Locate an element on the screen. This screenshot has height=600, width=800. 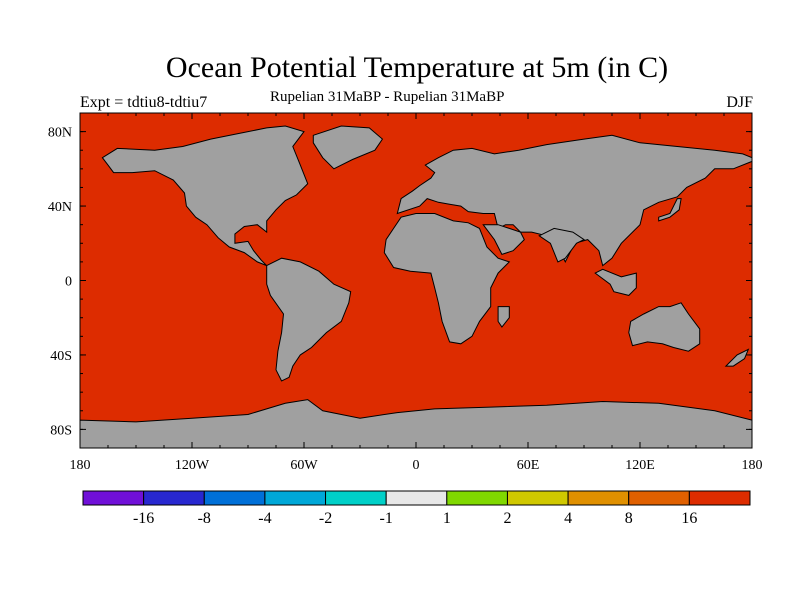
colorbar-label: 4 is located at coordinates (568, 518).